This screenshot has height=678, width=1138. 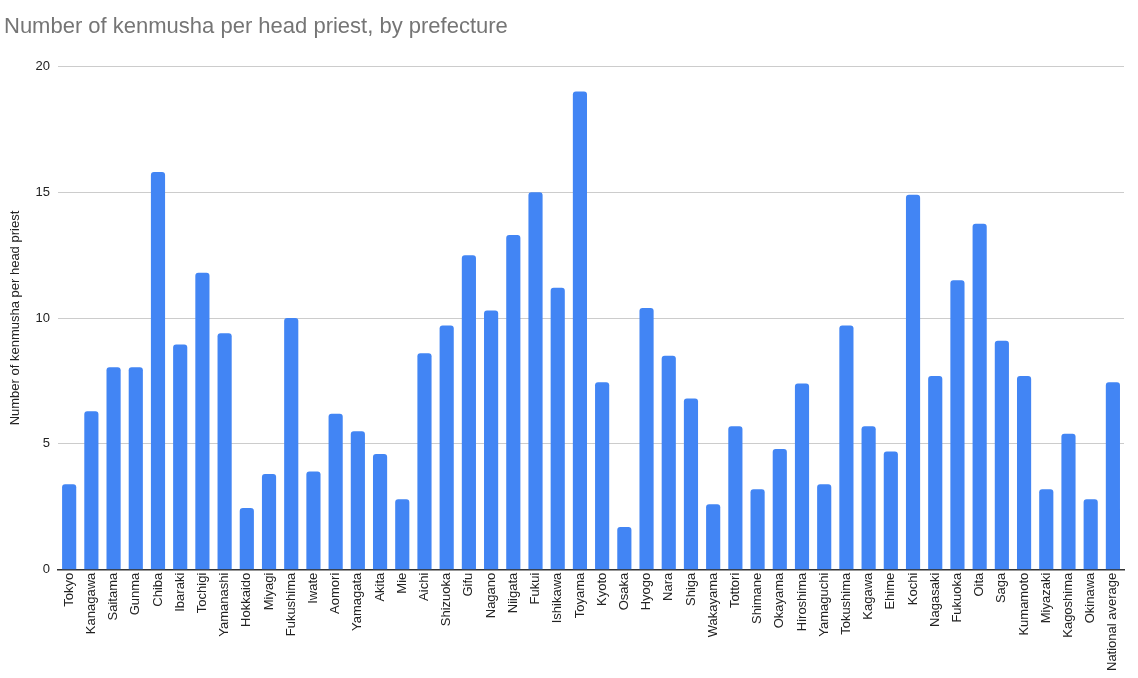 I want to click on x-tick-label: Hiroshima, so click(x=801, y=601).